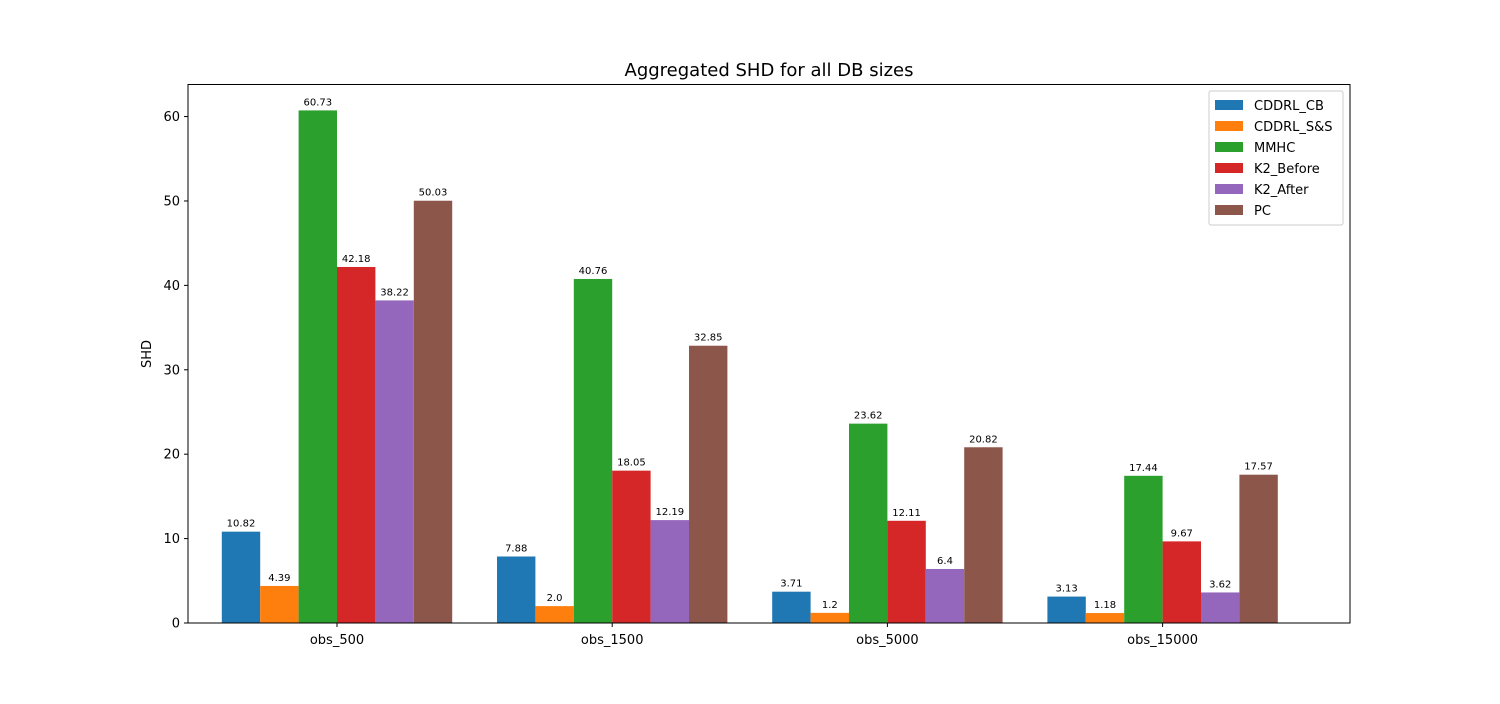 This screenshot has height=704, width=1500. Describe the element at coordinates (1293, 127) in the screenshot. I see `legend-label-cddrl-s-s: CDDRL_S&S` at that location.